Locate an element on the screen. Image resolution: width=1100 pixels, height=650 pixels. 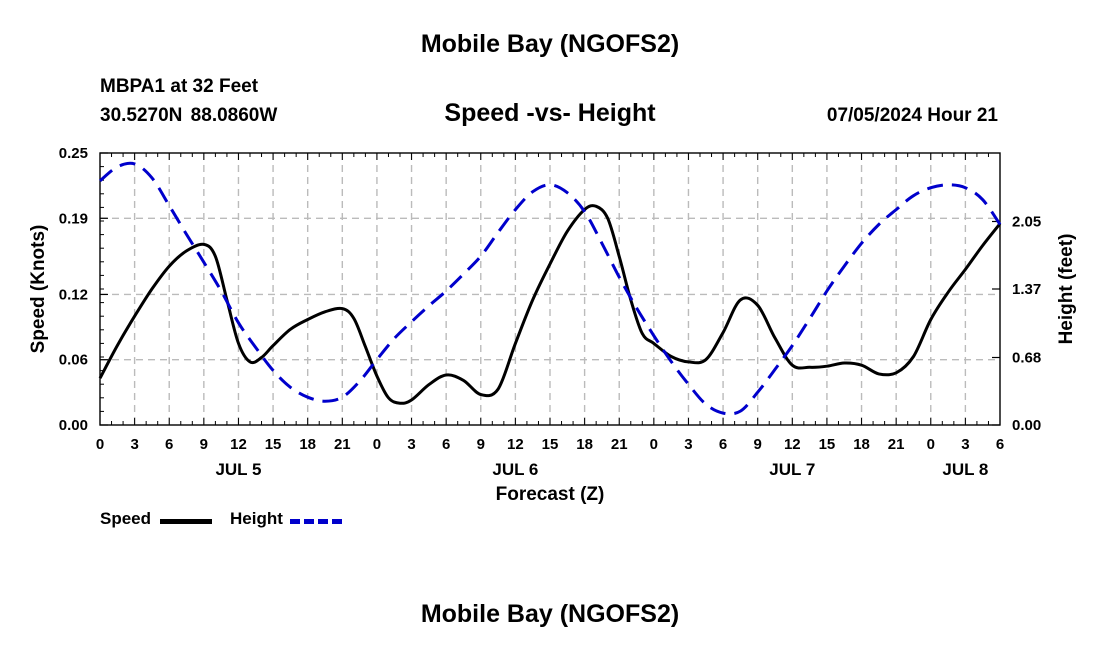
chart-subtitle: Speed -vs- Height is located at coordinates (550, 113).